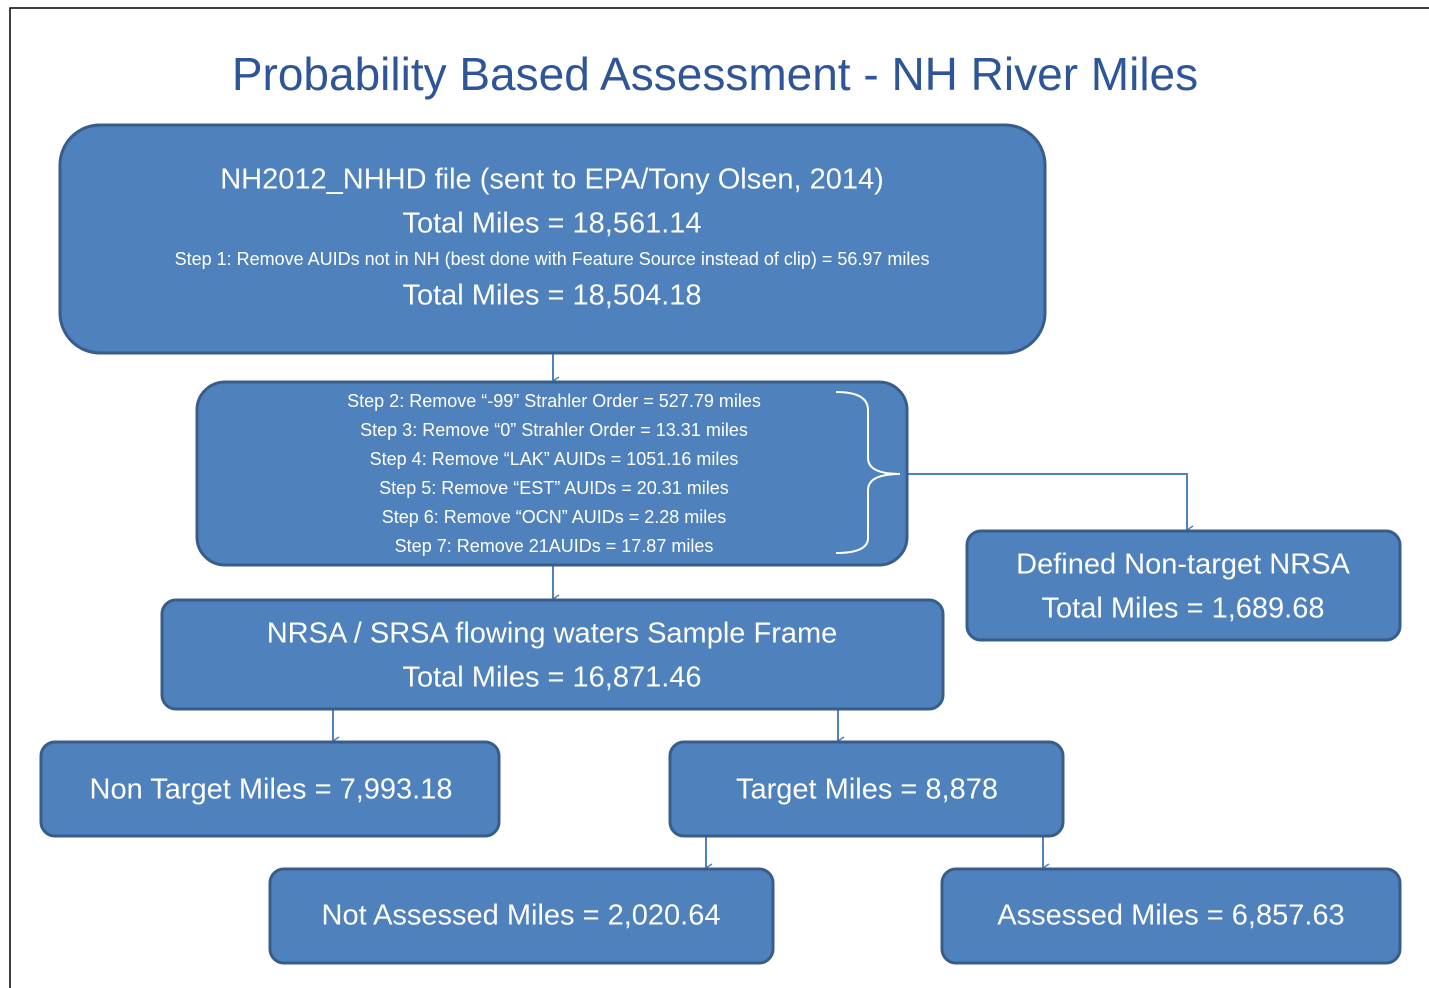  I want to click on node-text: Total Miles = 16,871.46, so click(551, 678).